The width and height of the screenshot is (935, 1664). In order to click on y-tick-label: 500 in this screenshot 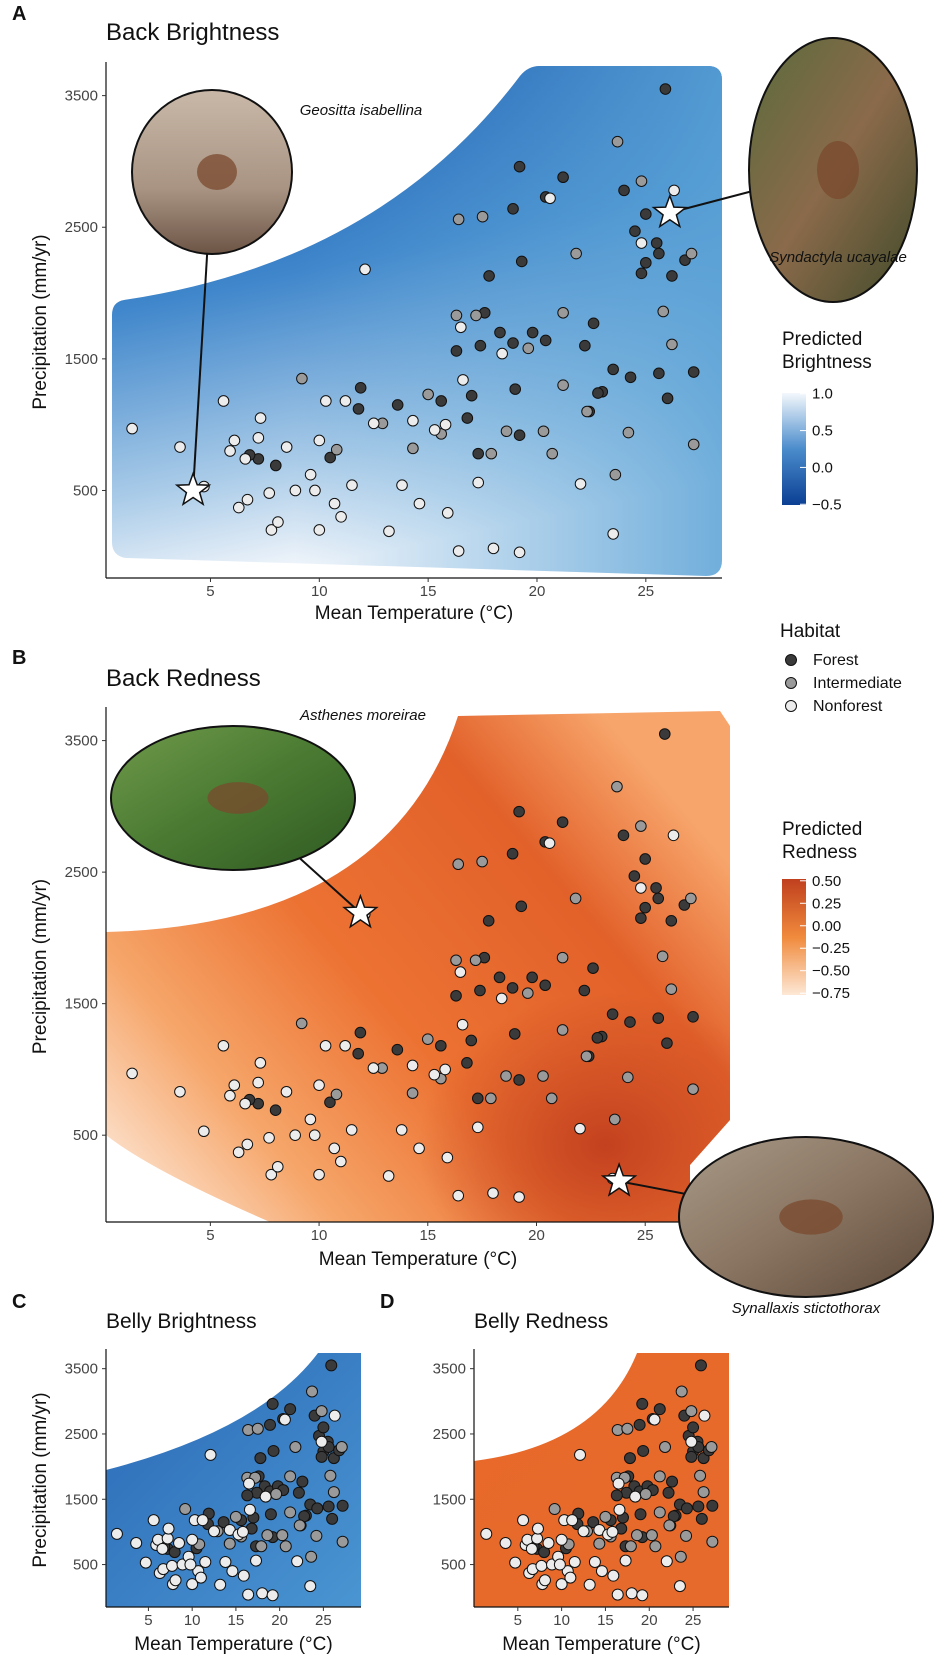, I will do `click(85, 490)`.